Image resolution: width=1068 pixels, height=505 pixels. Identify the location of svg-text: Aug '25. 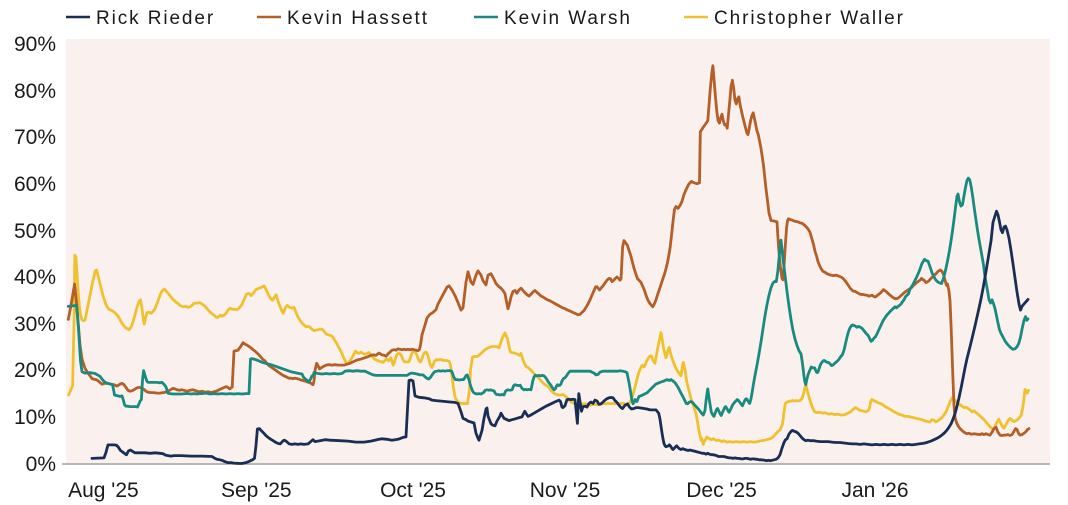
(103, 490).